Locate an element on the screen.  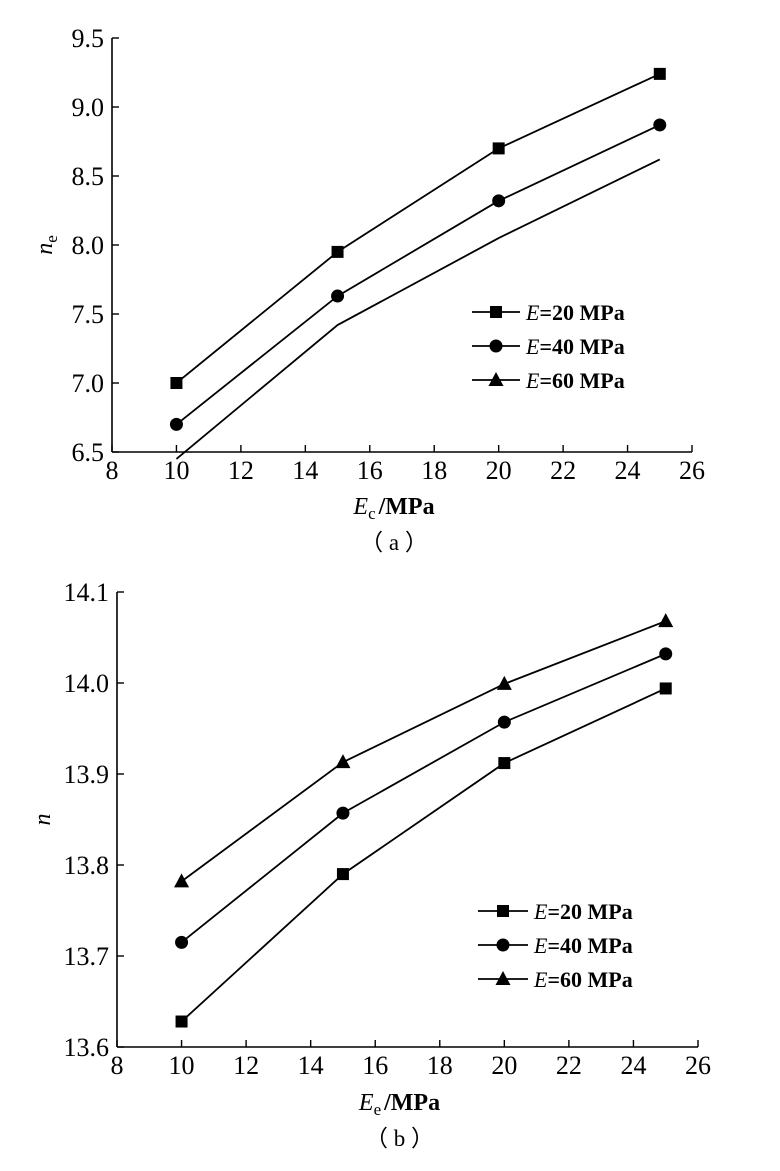
y-tick-label: 13.6 is located at coordinates (87, 1047).